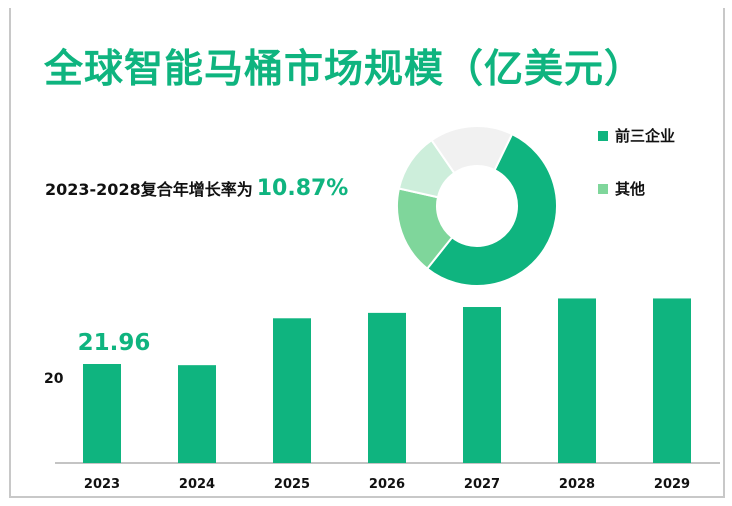  I want to click on cagr-value: 10.87%, so click(302, 188).